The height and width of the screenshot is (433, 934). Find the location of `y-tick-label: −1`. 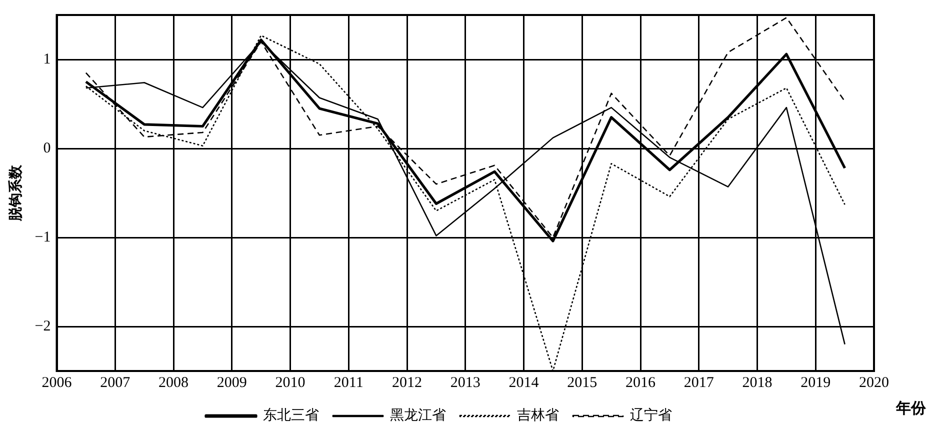

y-tick-label: −1 is located at coordinates (42, 237).